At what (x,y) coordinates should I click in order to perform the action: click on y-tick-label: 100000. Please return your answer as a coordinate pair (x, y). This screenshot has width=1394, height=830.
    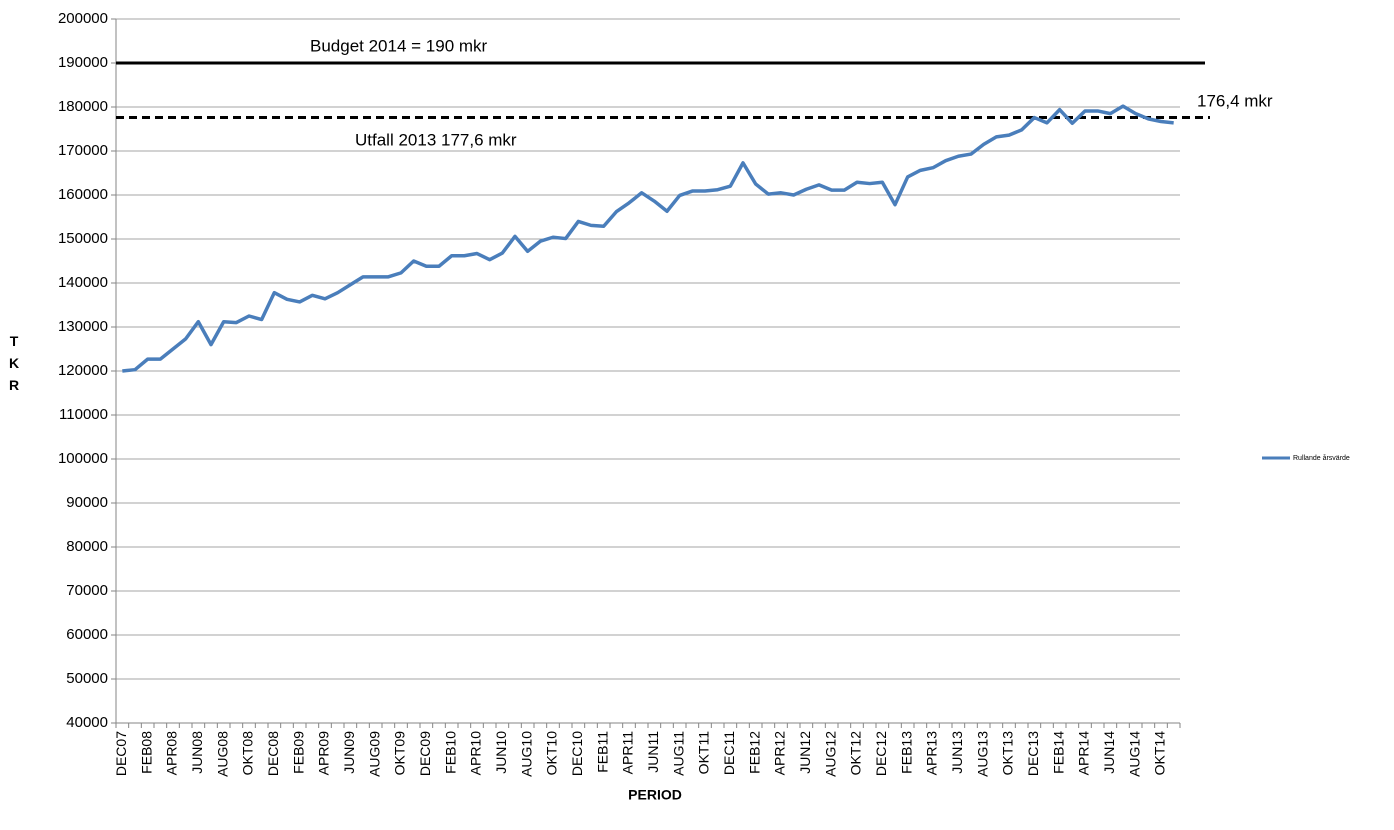
    Looking at the image, I should click on (83, 458).